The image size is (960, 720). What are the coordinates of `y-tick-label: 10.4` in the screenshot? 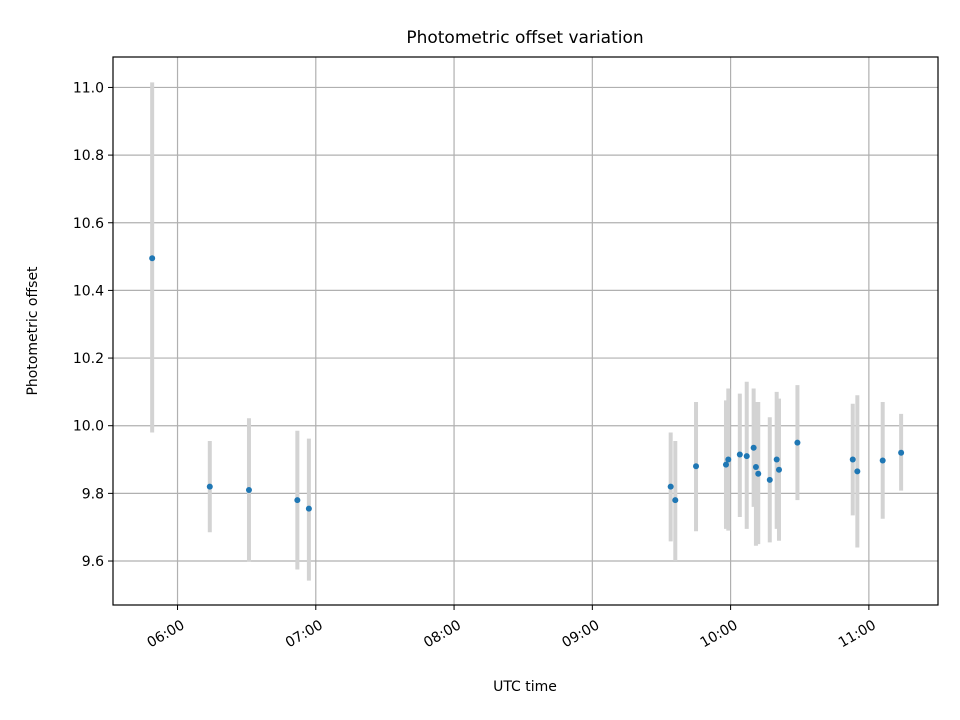 It's located at (88, 291).